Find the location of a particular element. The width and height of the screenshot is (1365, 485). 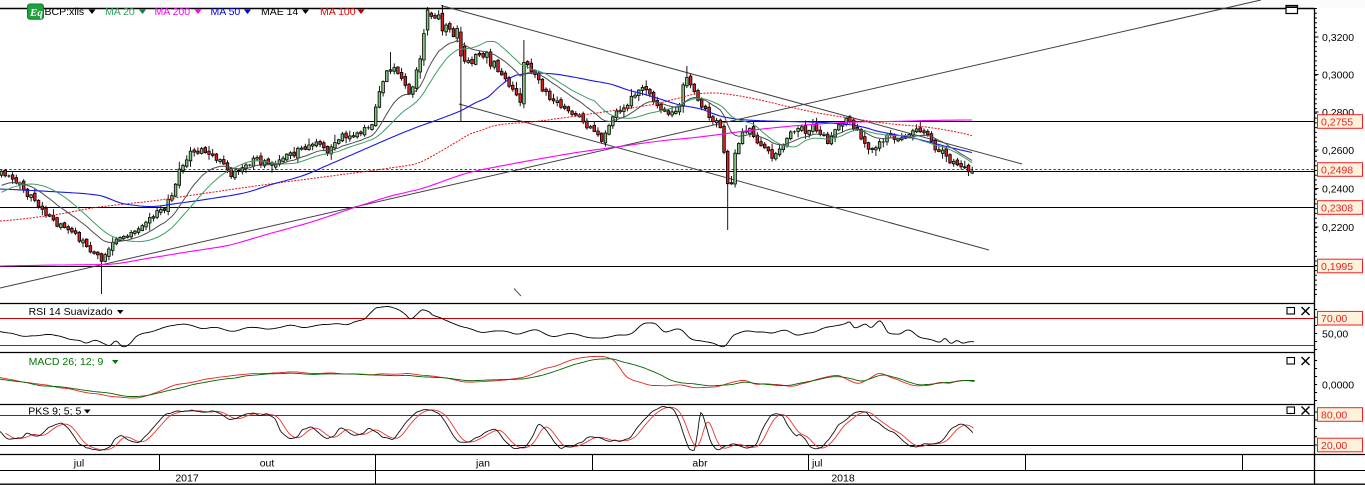

svg-text: 0,0000 is located at coordinates (1338, 385).